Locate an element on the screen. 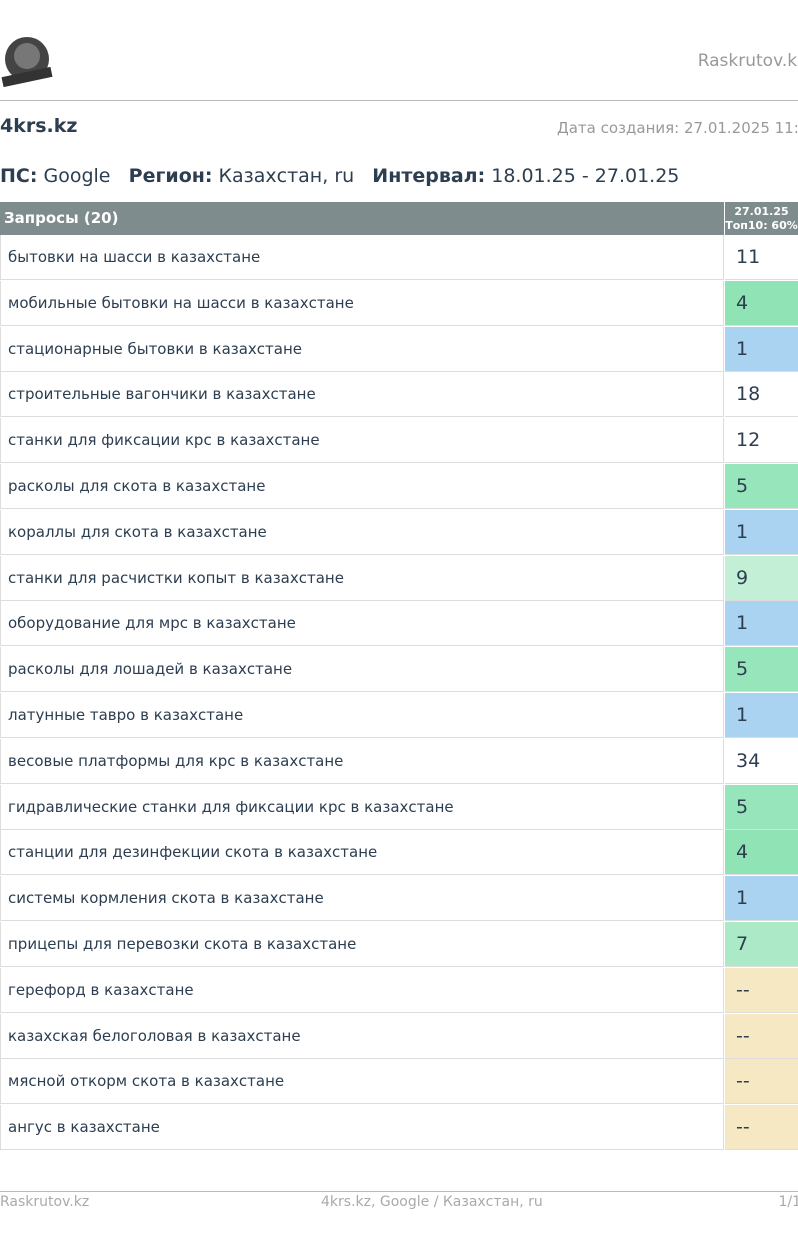 Image resolution: width=798 pixels, height=1251 pixels. table-row: ангус в казахстане -- is located at coordinates (399, 1128).